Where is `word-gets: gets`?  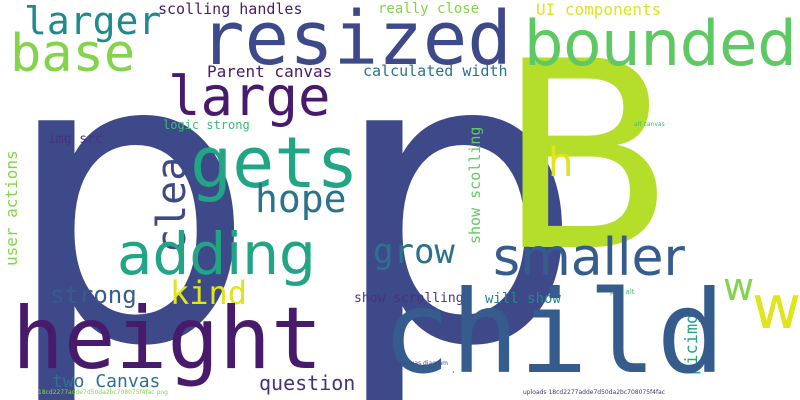 word-gets: gets is located at coordinates (274, 163).